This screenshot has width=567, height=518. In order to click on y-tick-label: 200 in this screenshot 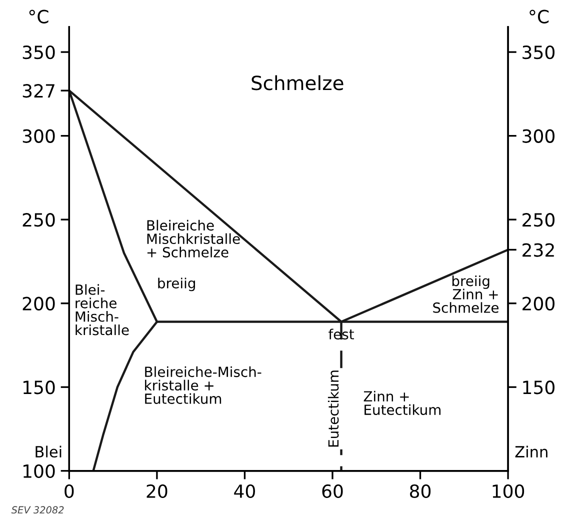, I will do `click(38, 303)`.